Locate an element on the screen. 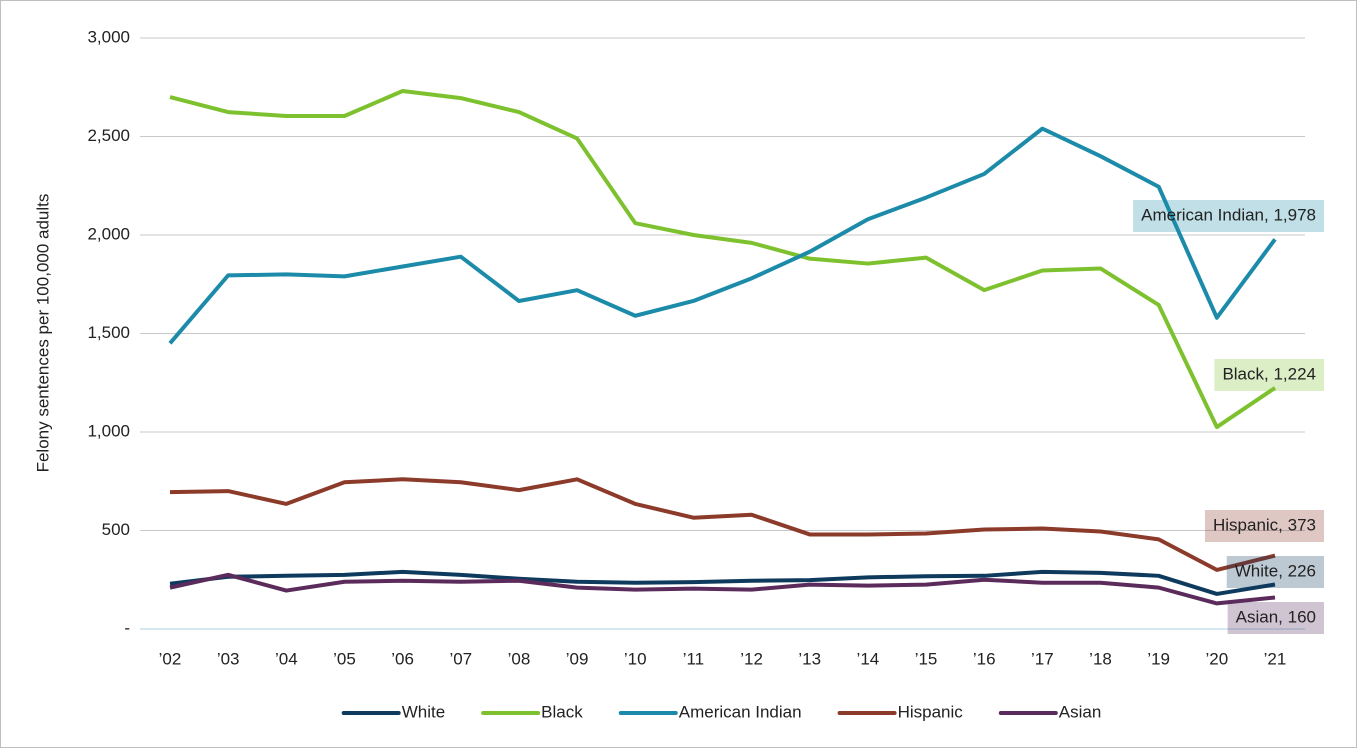  x-tick-label: ’11 is located at coordinates (693, 658).